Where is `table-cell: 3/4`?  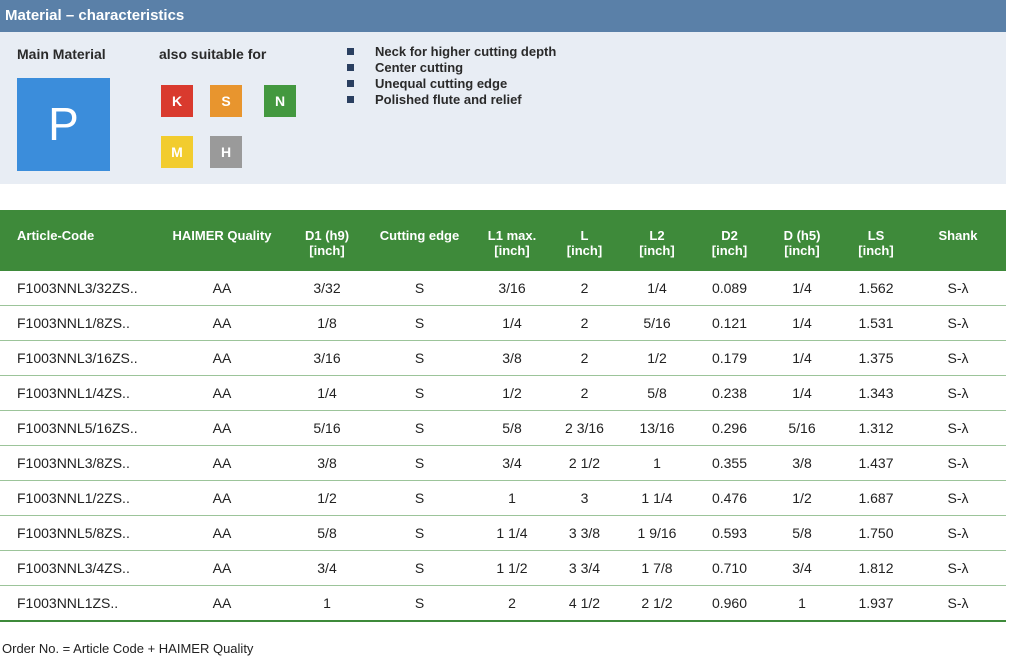
table-cell: 3/4 is located at coordinates (327, 568).